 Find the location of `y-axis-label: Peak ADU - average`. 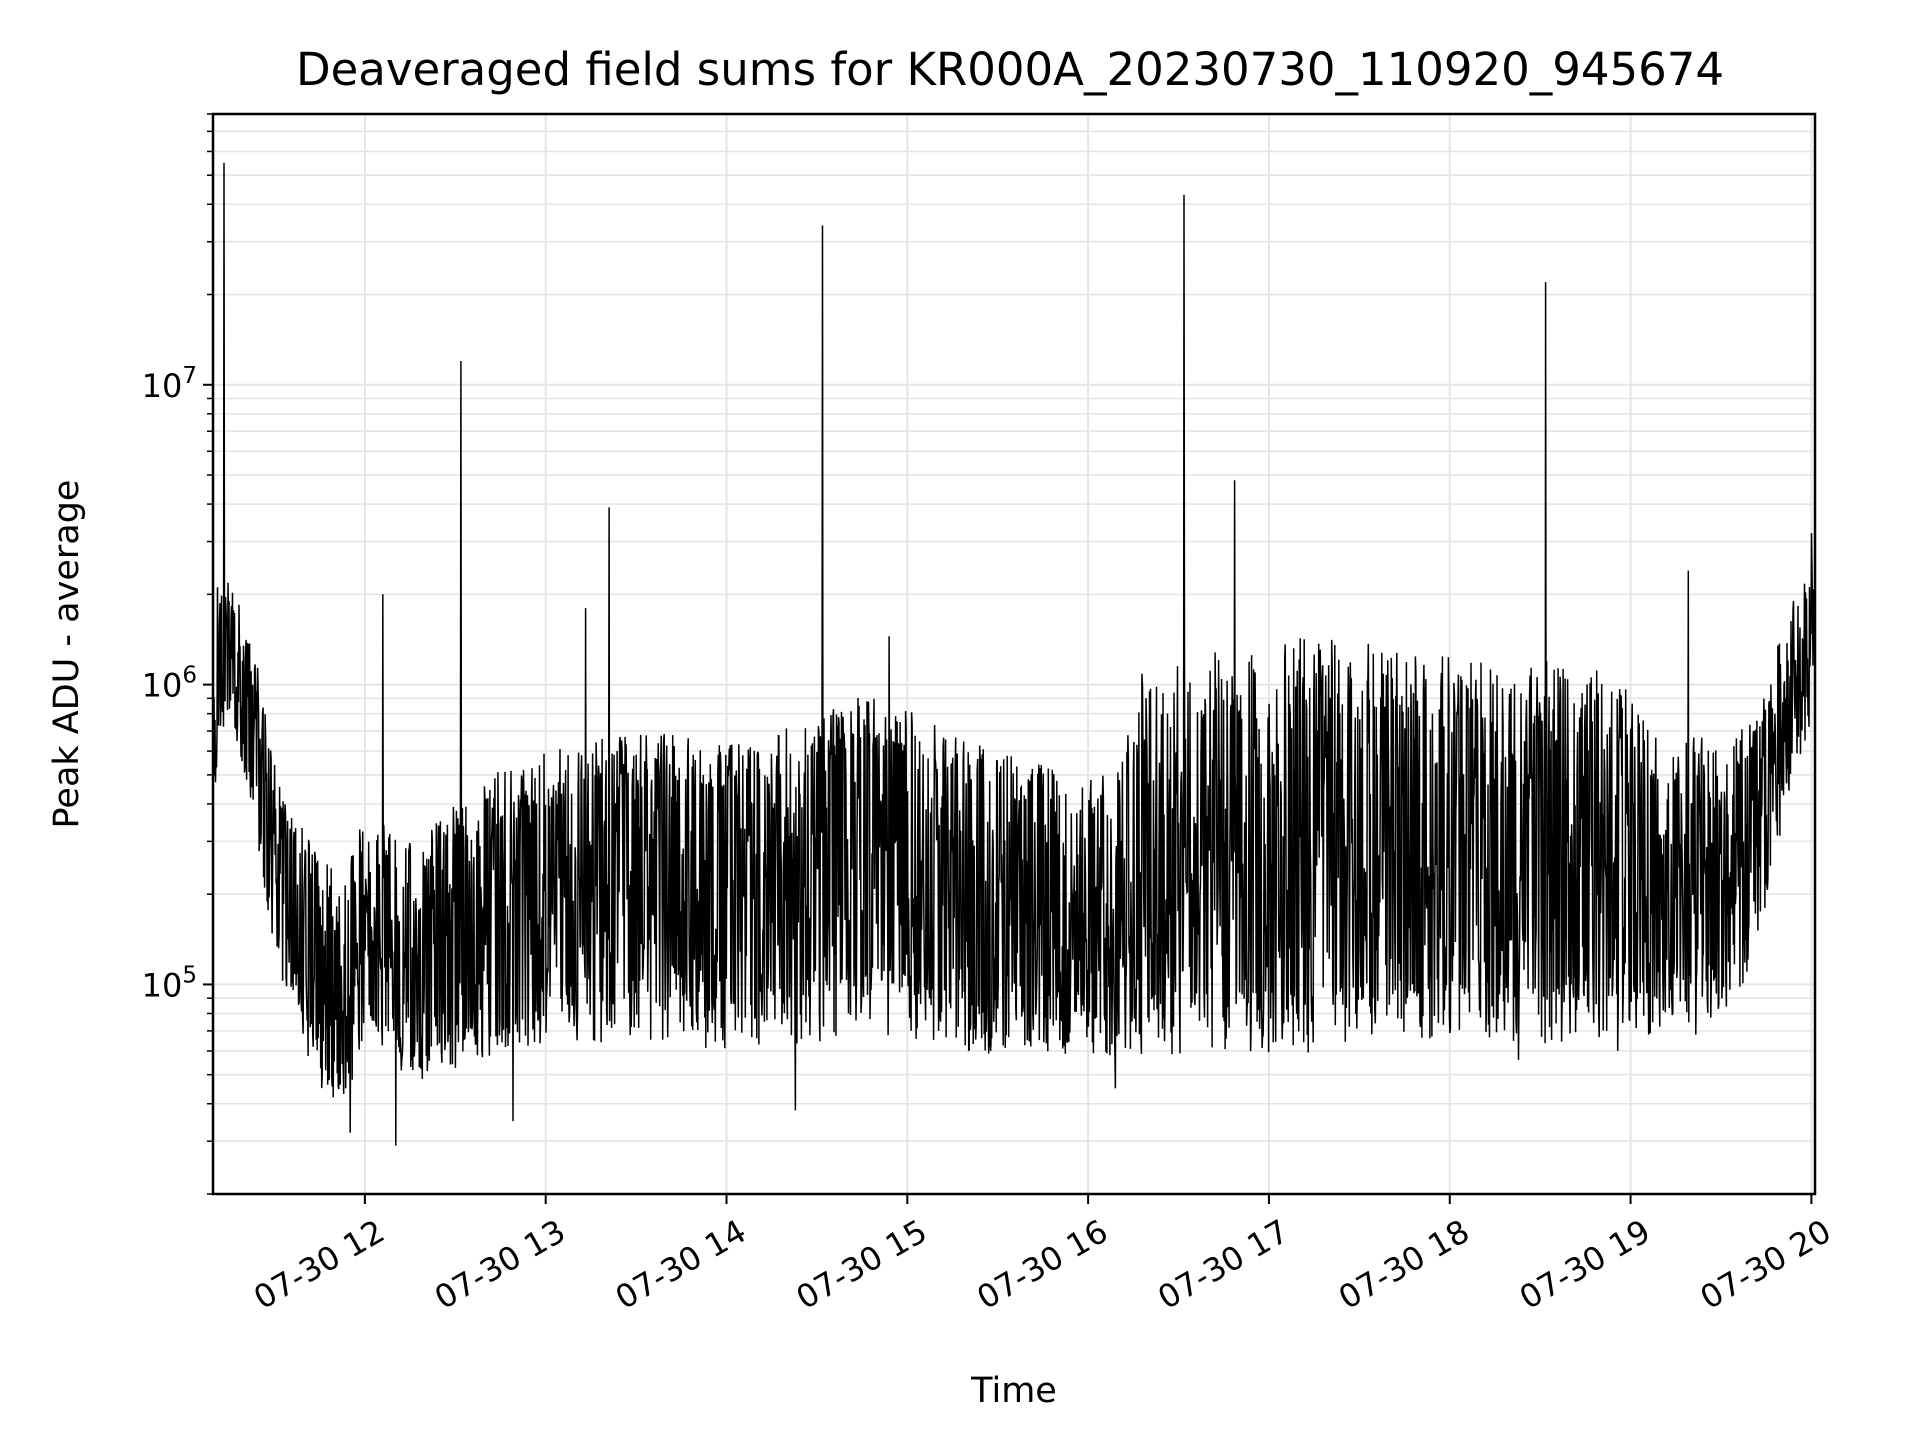

y-axis-label: Peak ADU - average is located at coordinates (67, 654).